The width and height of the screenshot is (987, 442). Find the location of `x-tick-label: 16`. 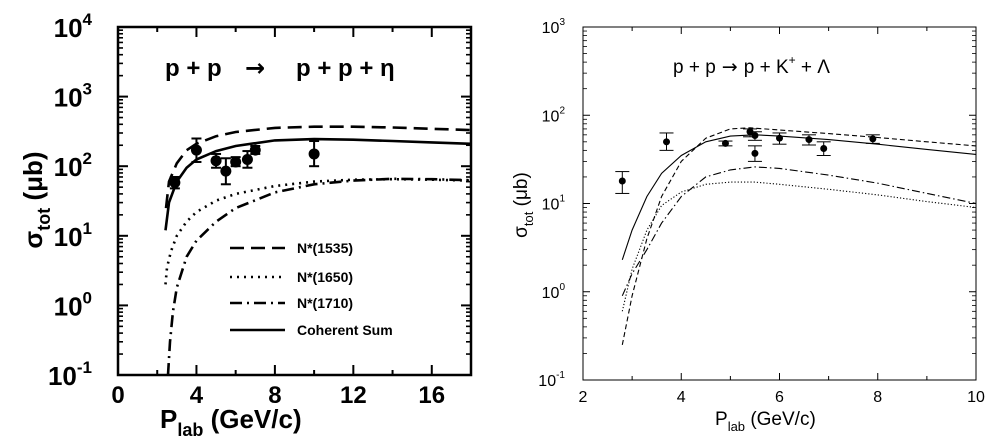

x-tick-label: 16 is located at coordinates (431, 395).